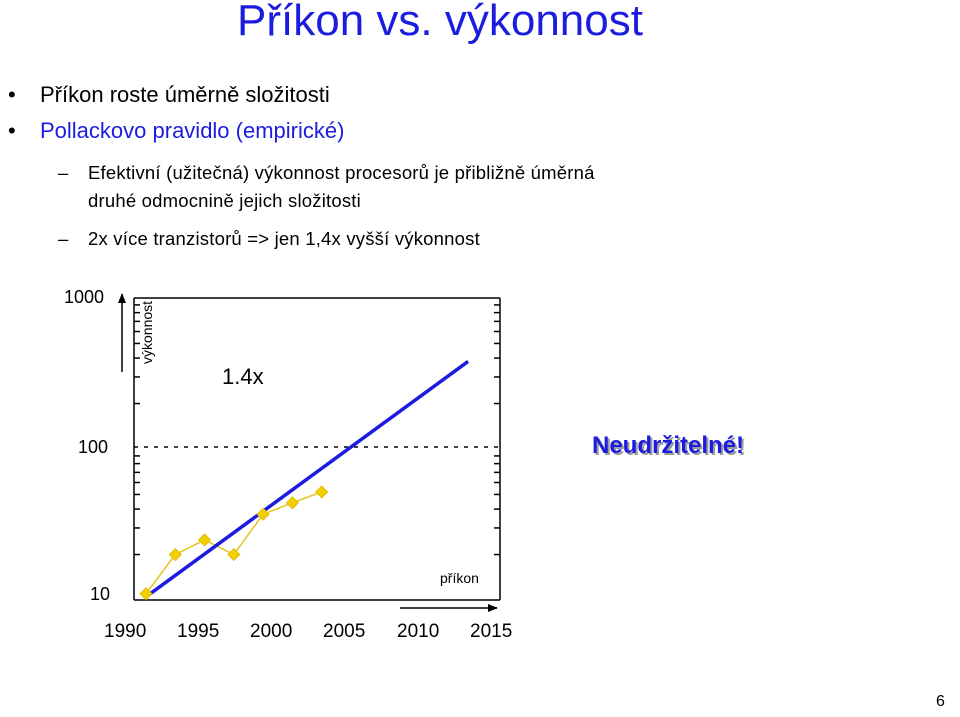 The height and width of the screenshot is (717, 960). I want to click on series-layer, so click(304, 480).